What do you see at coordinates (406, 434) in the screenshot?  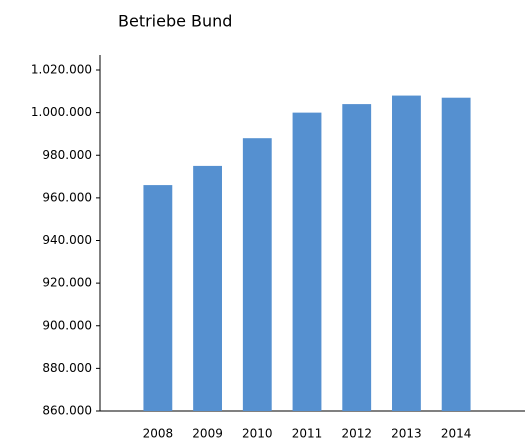 I see `x-tick-label: 2013` at bounding box center [406, 434].